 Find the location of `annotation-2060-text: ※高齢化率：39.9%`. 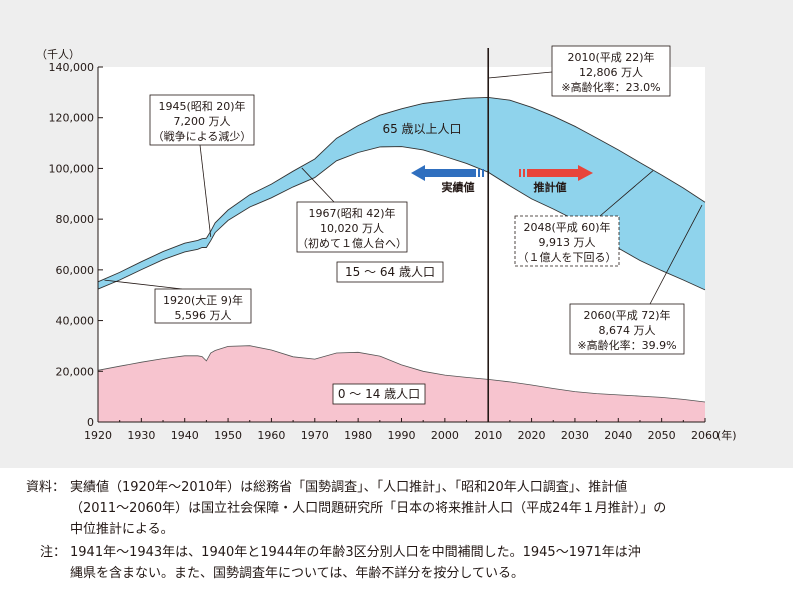

annotation-2060-text: ※高齢化率：39.9% is located at coordinates (626, 345).